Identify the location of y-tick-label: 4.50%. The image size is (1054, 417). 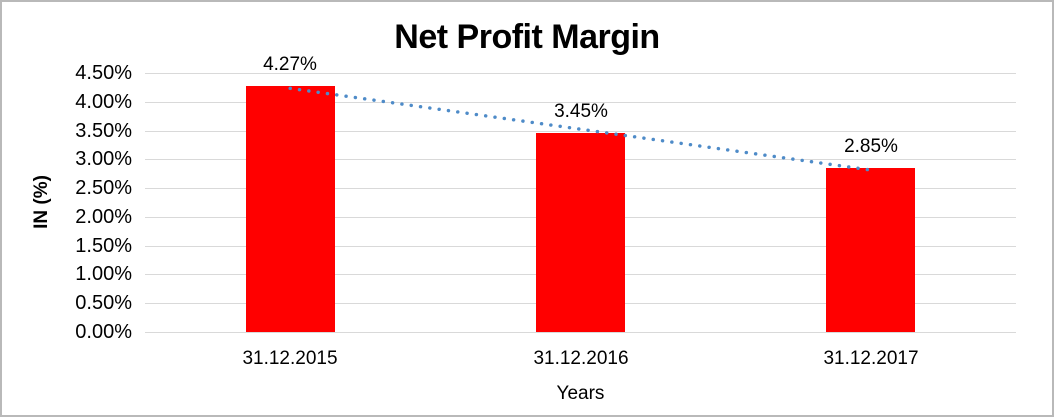
(103, 73).